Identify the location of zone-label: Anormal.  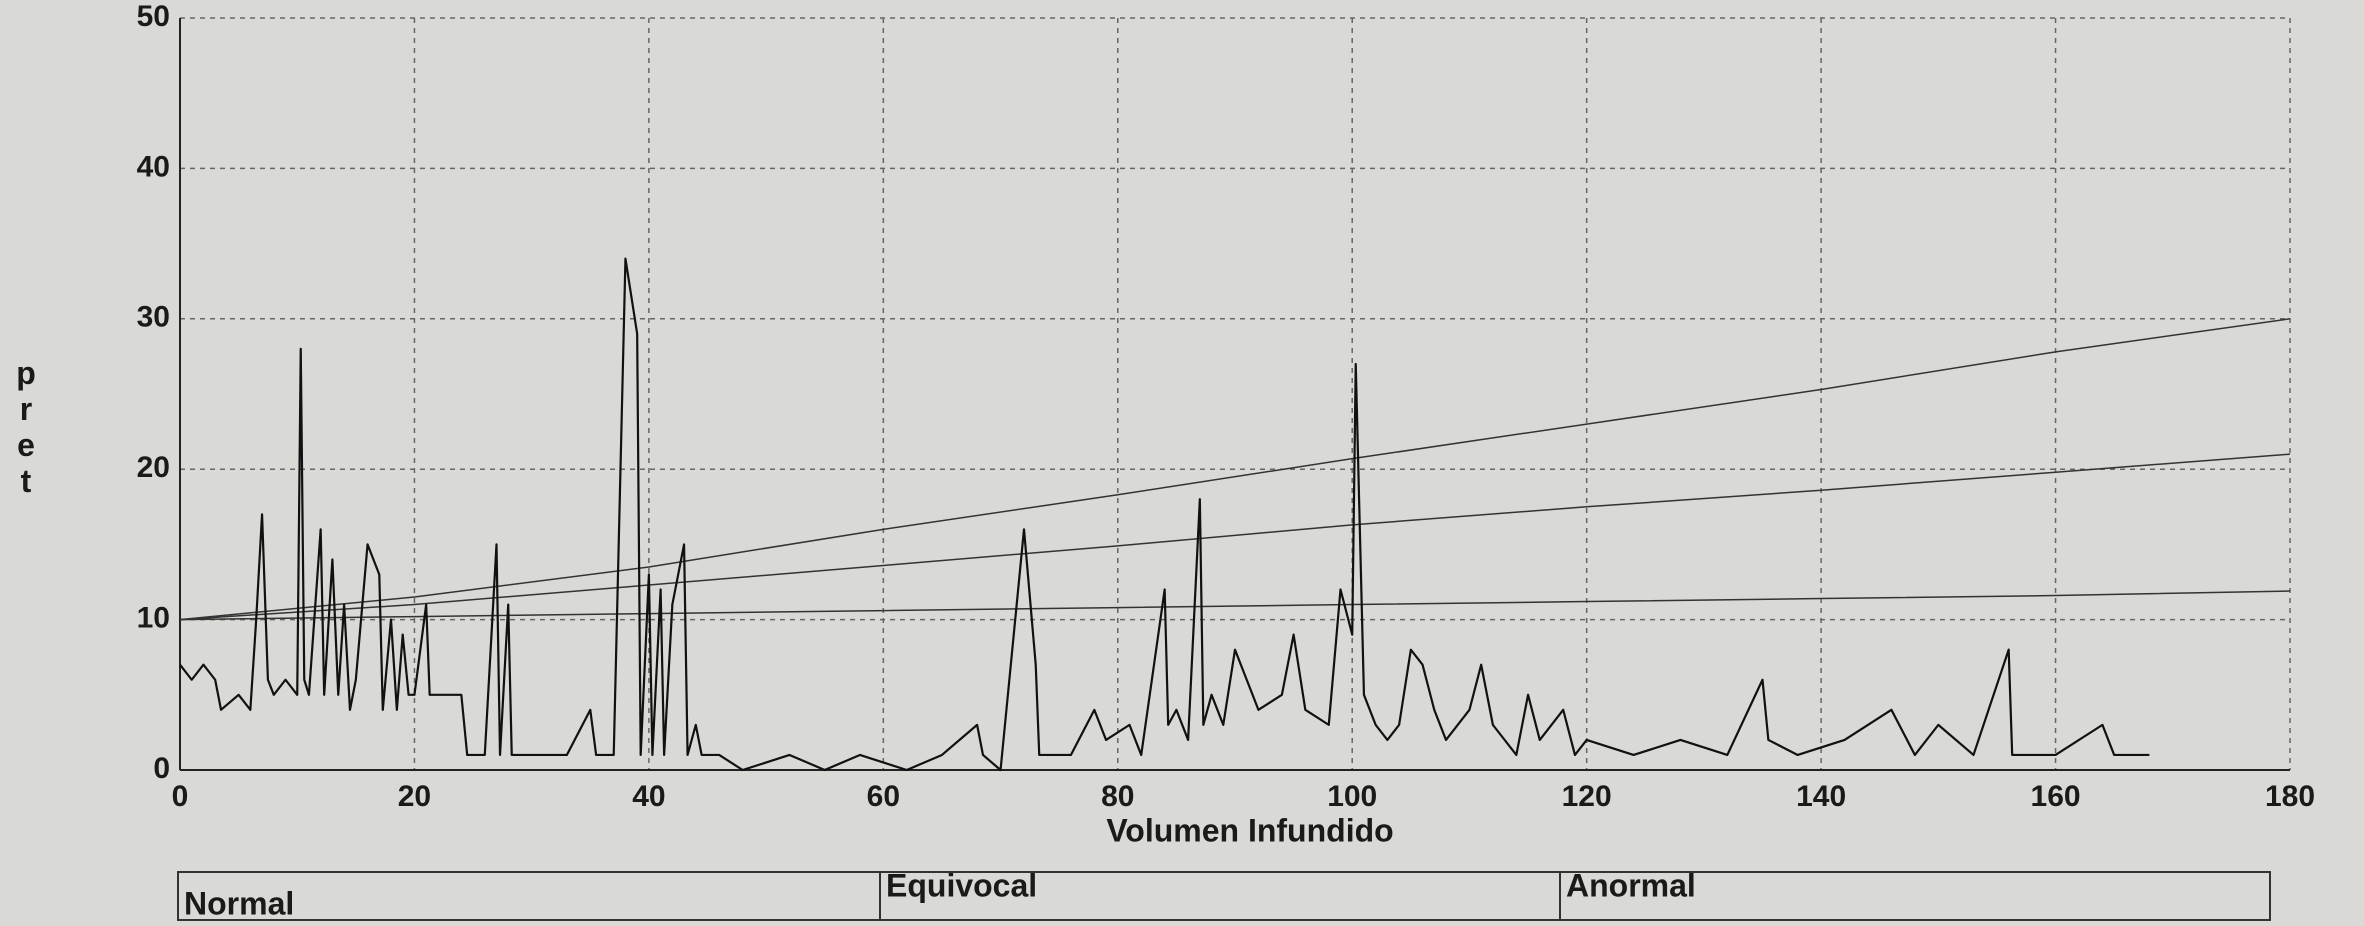
(1631, 885).